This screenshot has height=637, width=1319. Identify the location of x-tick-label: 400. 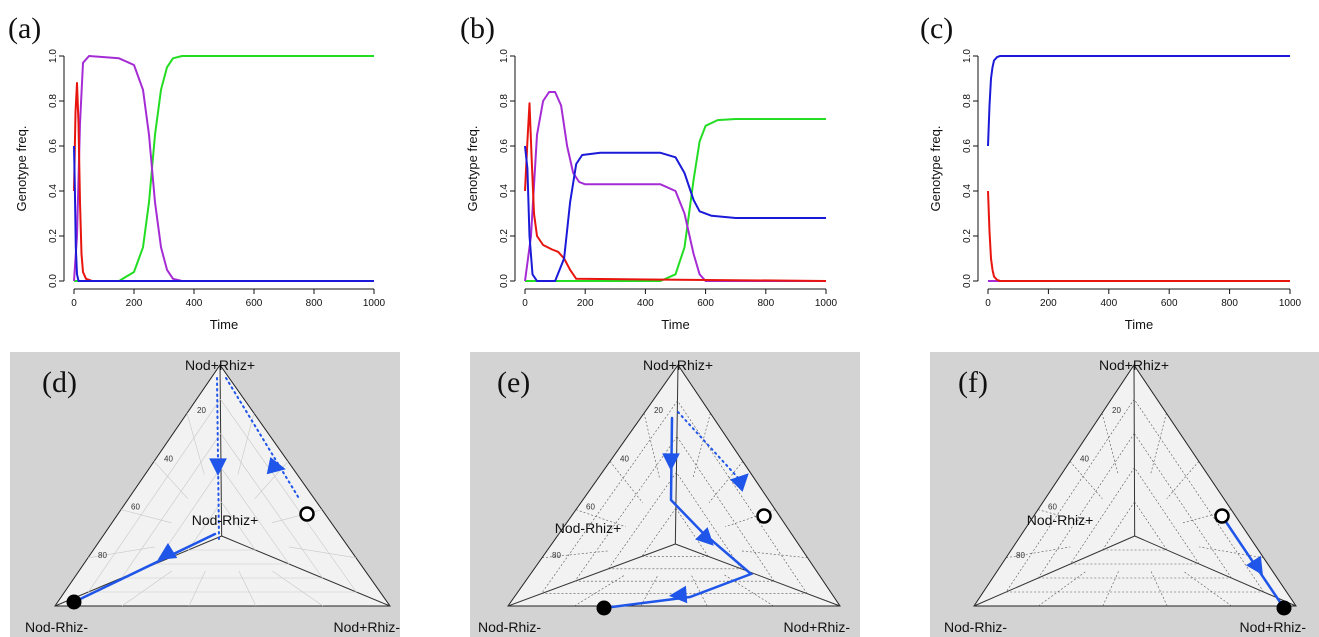
(1108, 303).